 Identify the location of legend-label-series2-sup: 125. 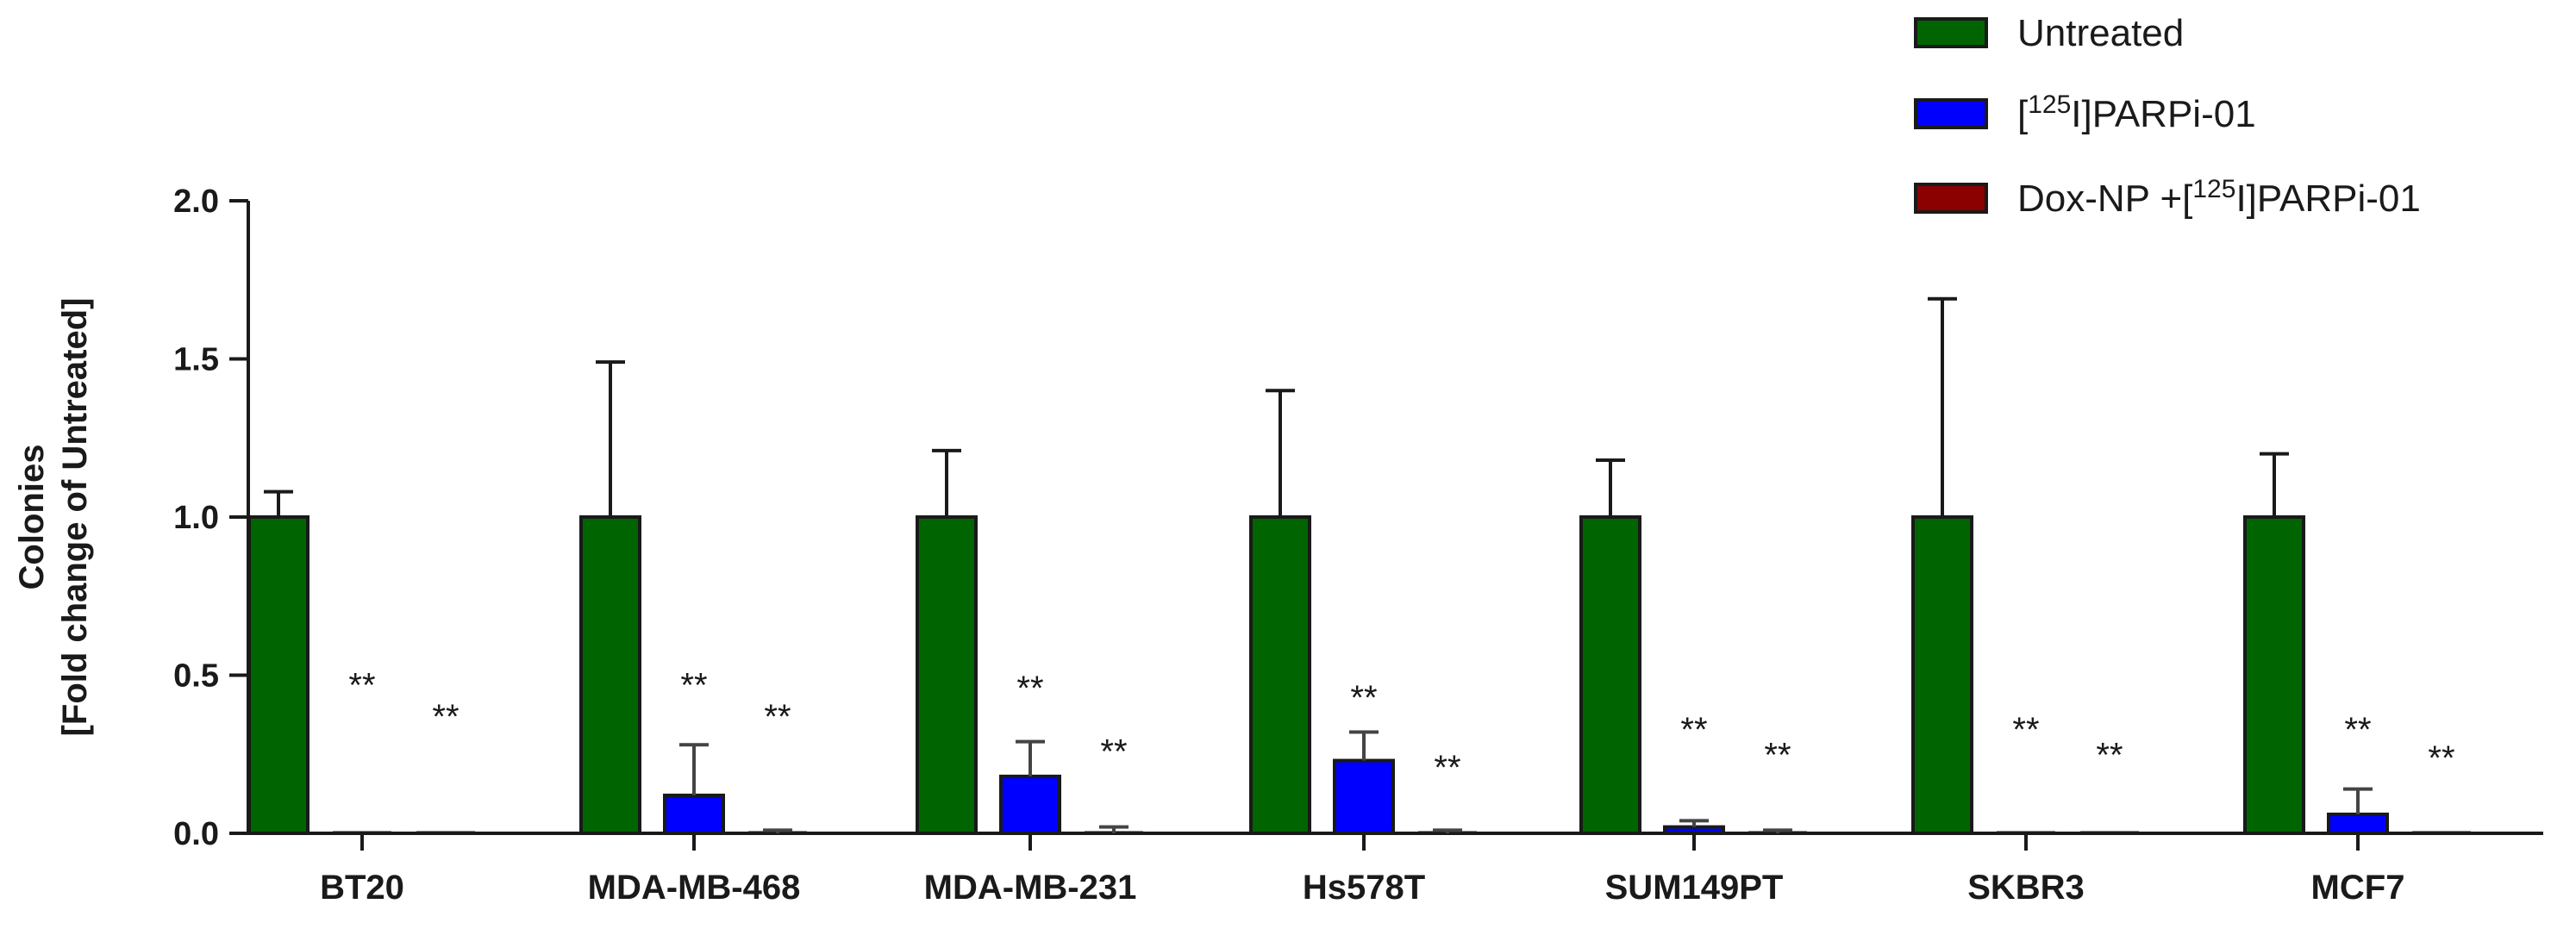
(2213, 189).